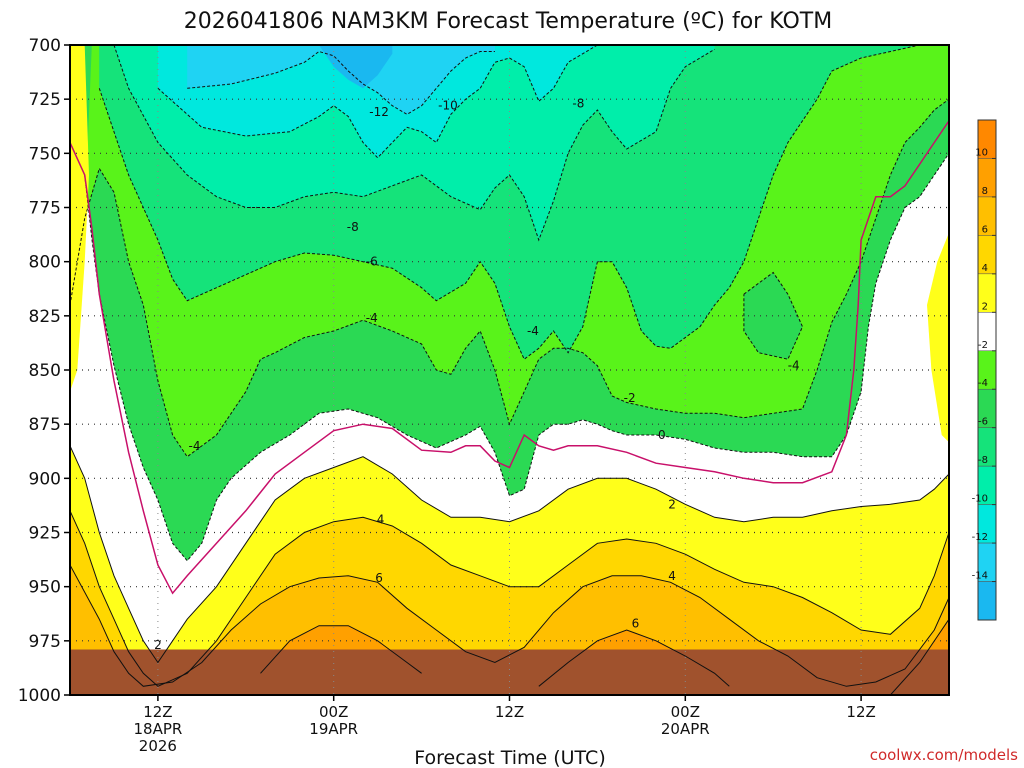 The image size is (1024, 768). Describe the element at coordinates (662, 435) in the screenshot. I see `contour-label: 0` at that location.